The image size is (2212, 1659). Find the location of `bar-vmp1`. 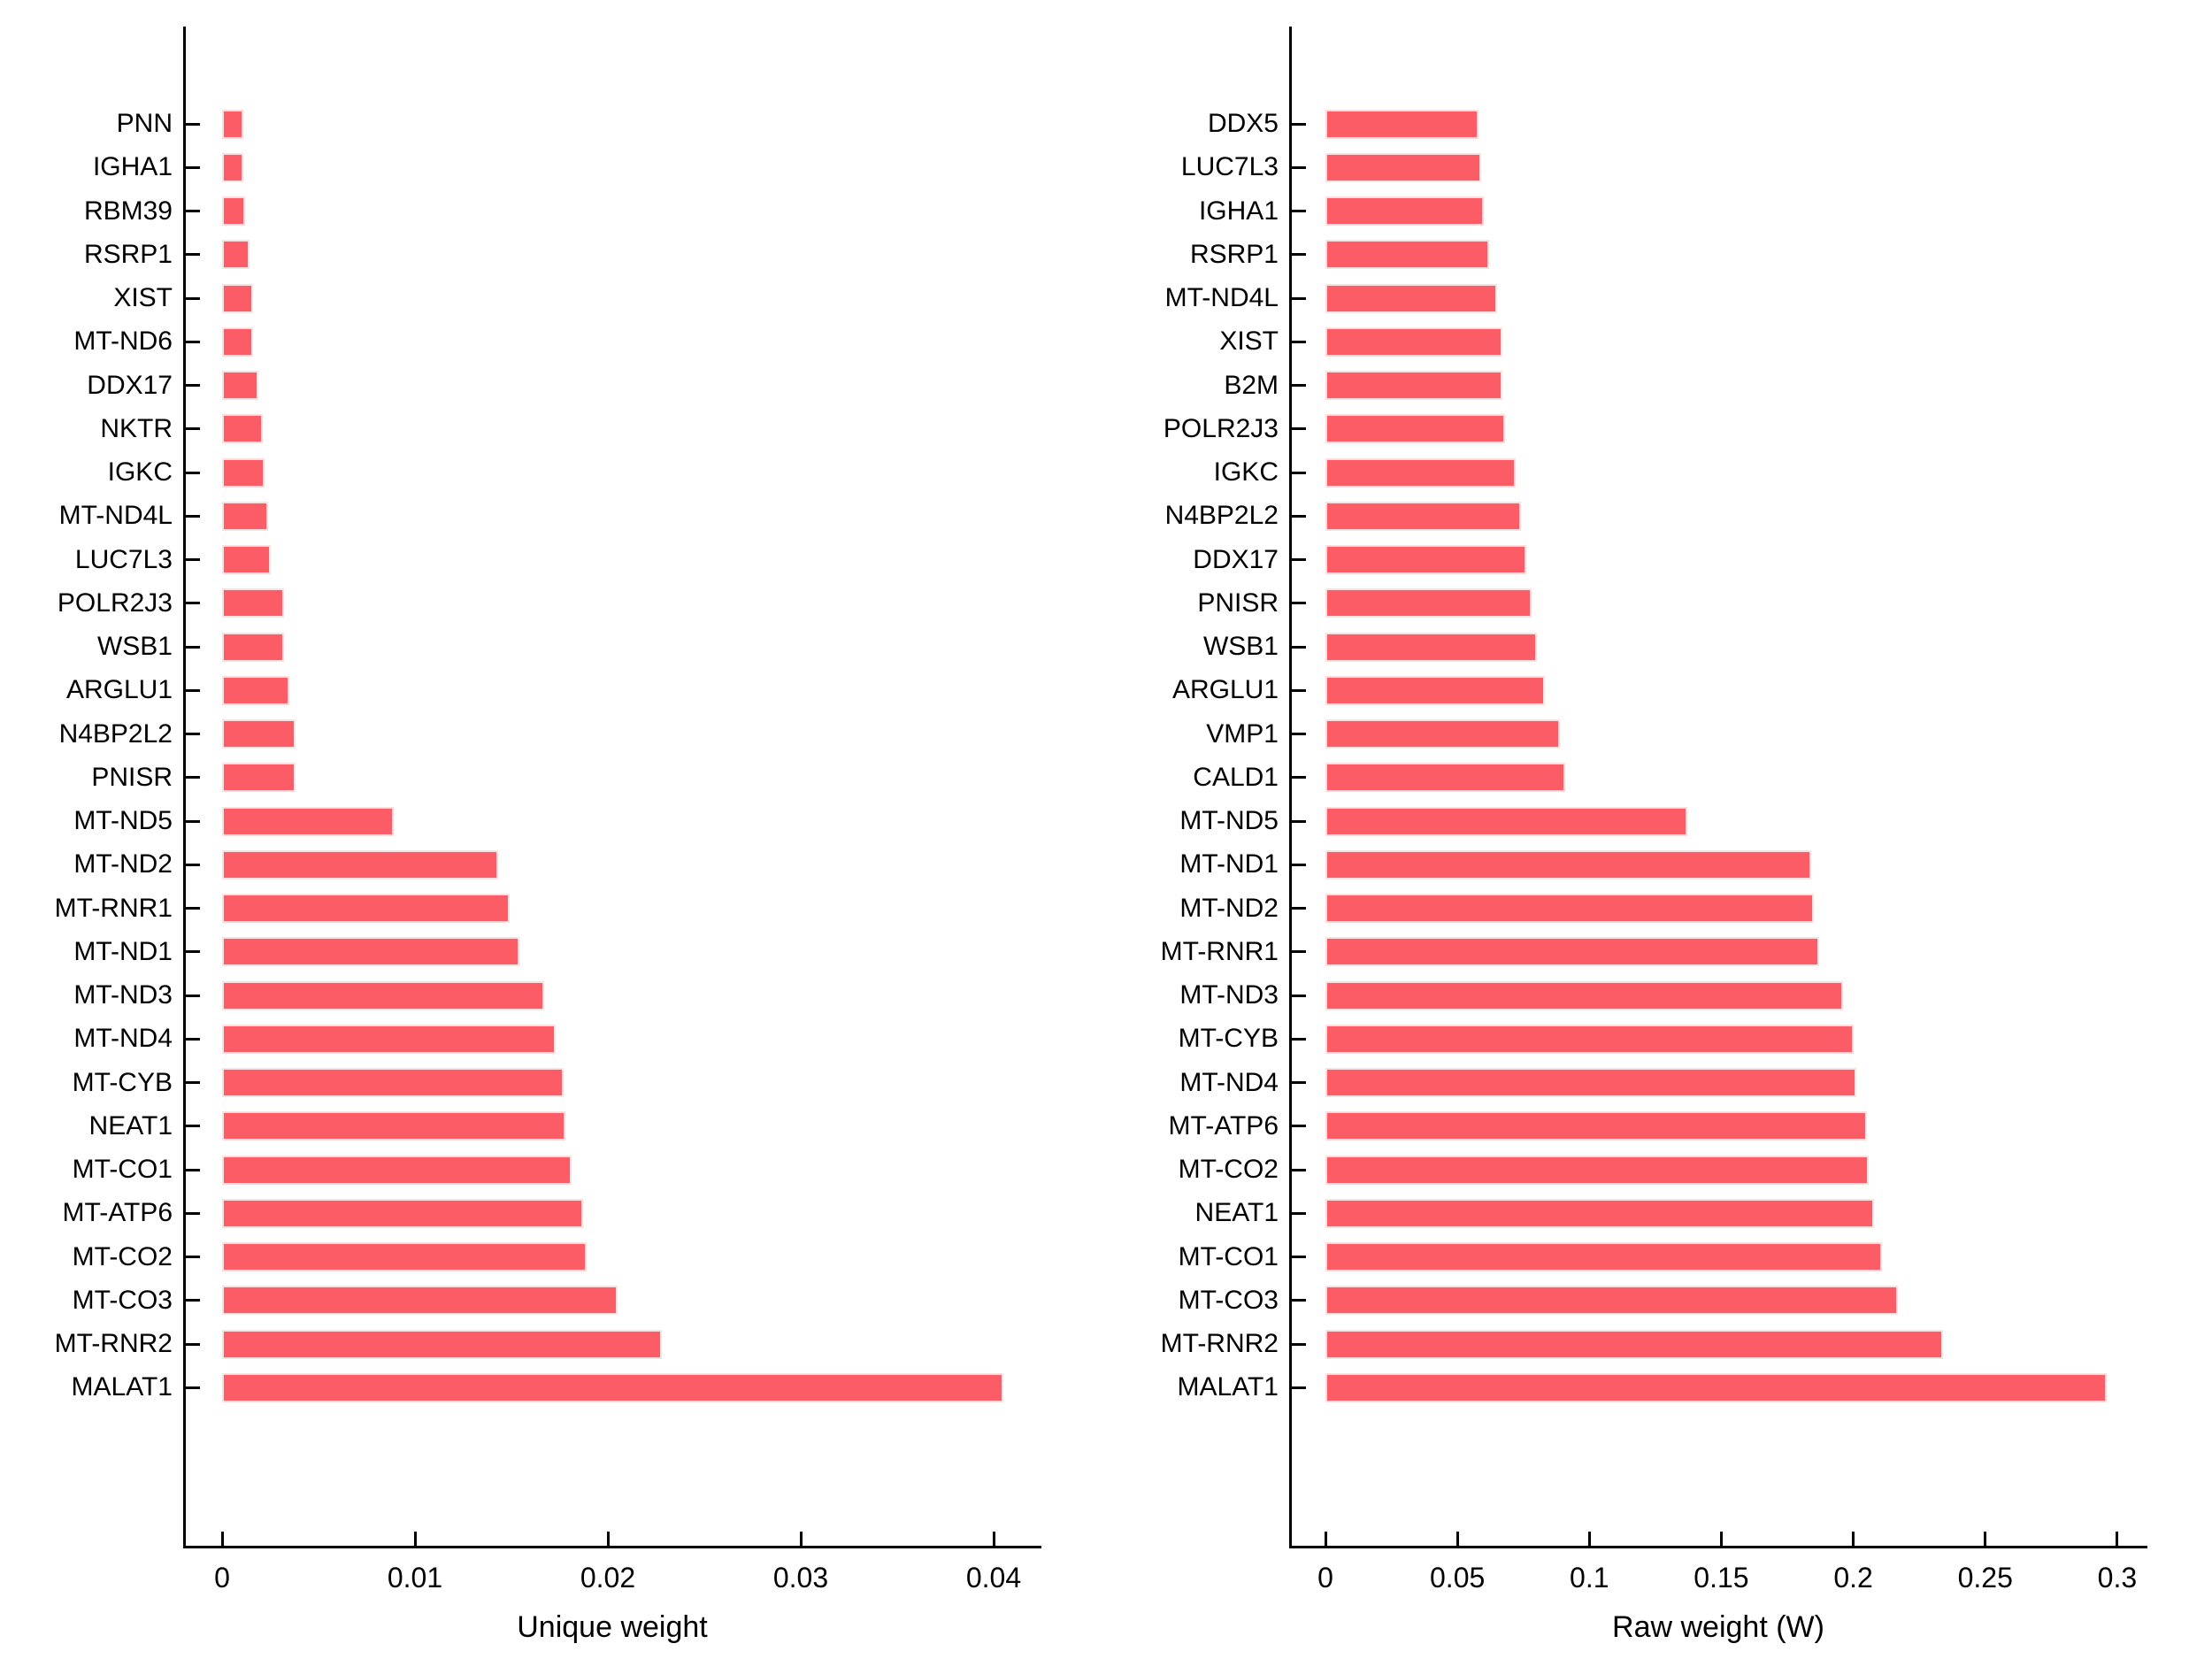

bar-vmp1 is located at coordinates (1443, 734).